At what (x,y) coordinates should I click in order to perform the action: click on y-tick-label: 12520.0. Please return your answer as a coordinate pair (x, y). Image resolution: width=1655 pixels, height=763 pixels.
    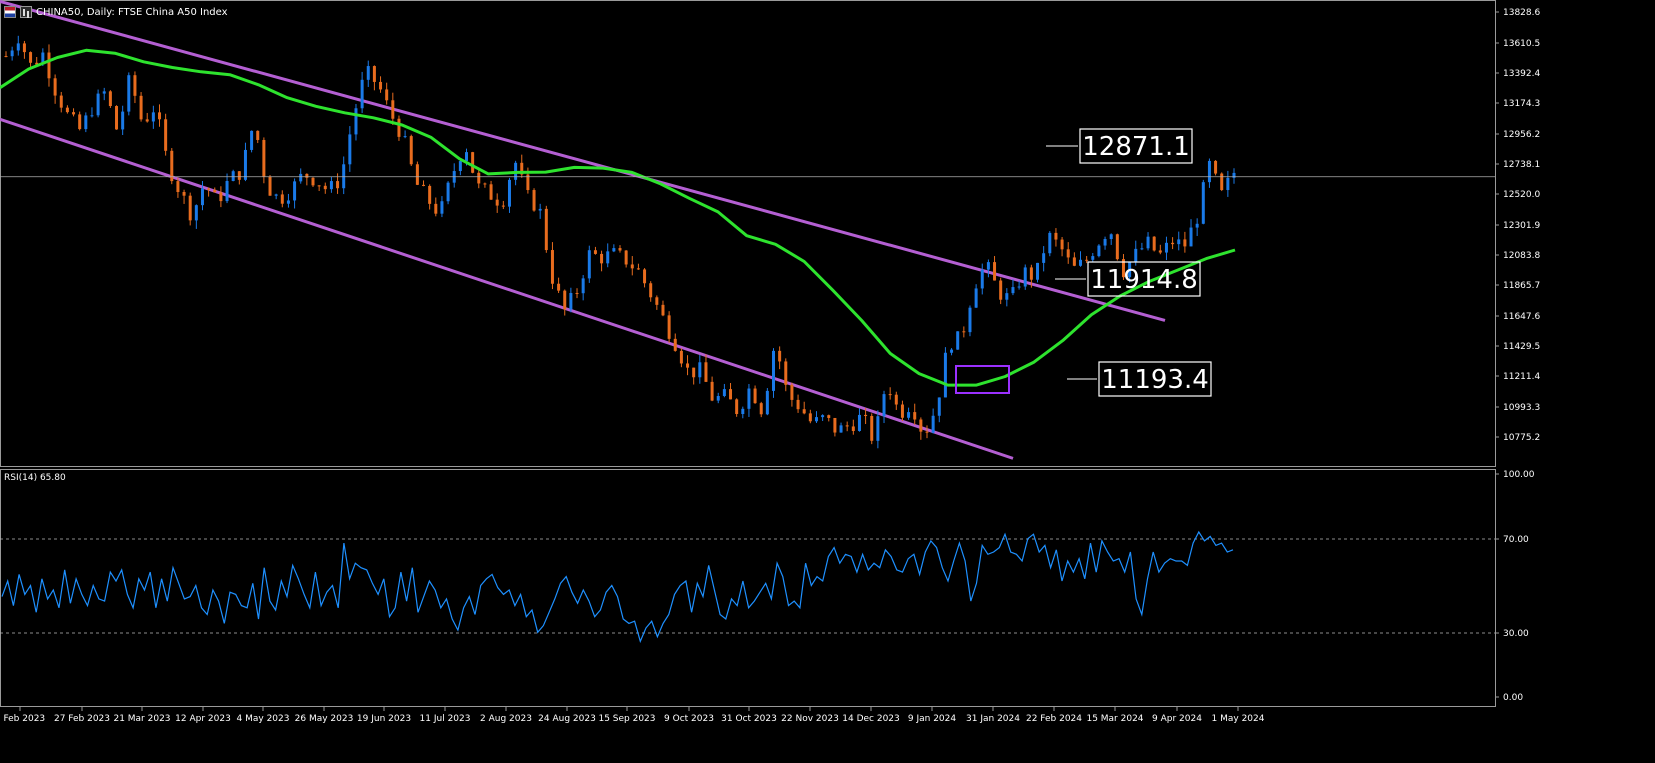
    Looking at the image, I should click on (1521, 195).